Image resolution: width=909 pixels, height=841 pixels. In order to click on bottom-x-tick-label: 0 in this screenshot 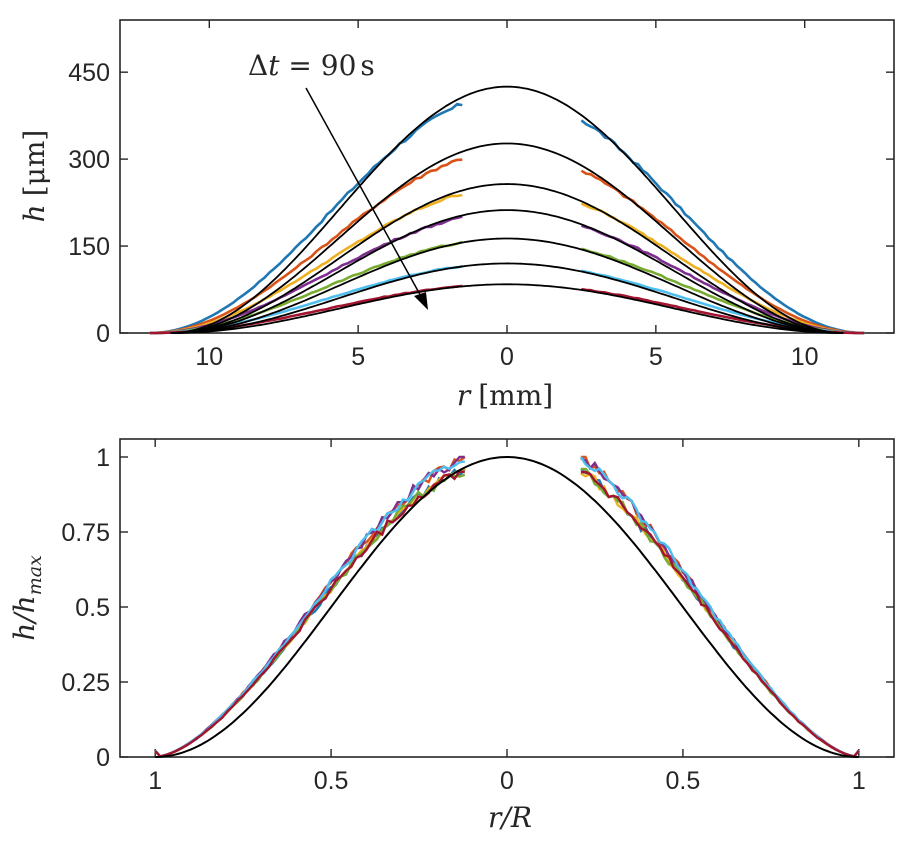, I will do `click(507, 781)`.